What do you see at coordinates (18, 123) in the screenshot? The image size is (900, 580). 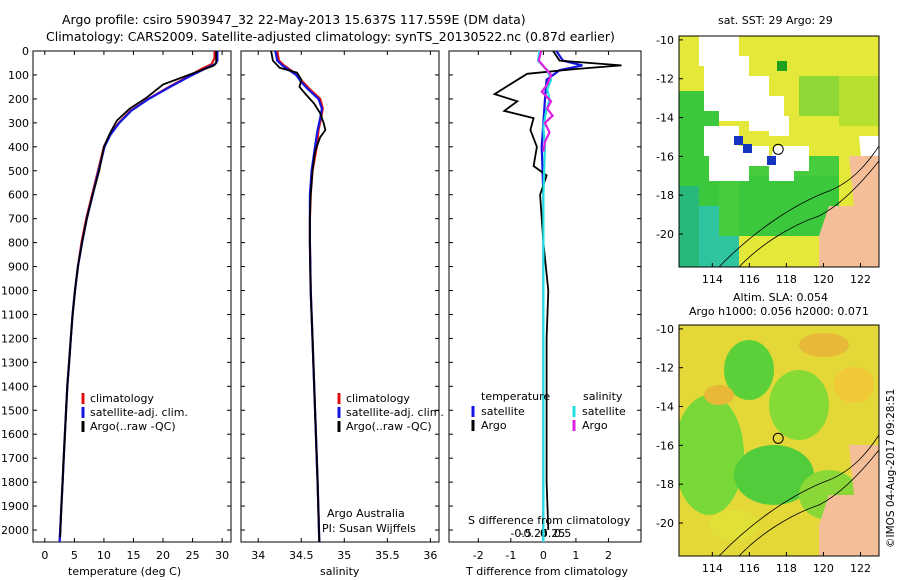 I see `depth-tick-label: 300` at bounding box center [18, 123].